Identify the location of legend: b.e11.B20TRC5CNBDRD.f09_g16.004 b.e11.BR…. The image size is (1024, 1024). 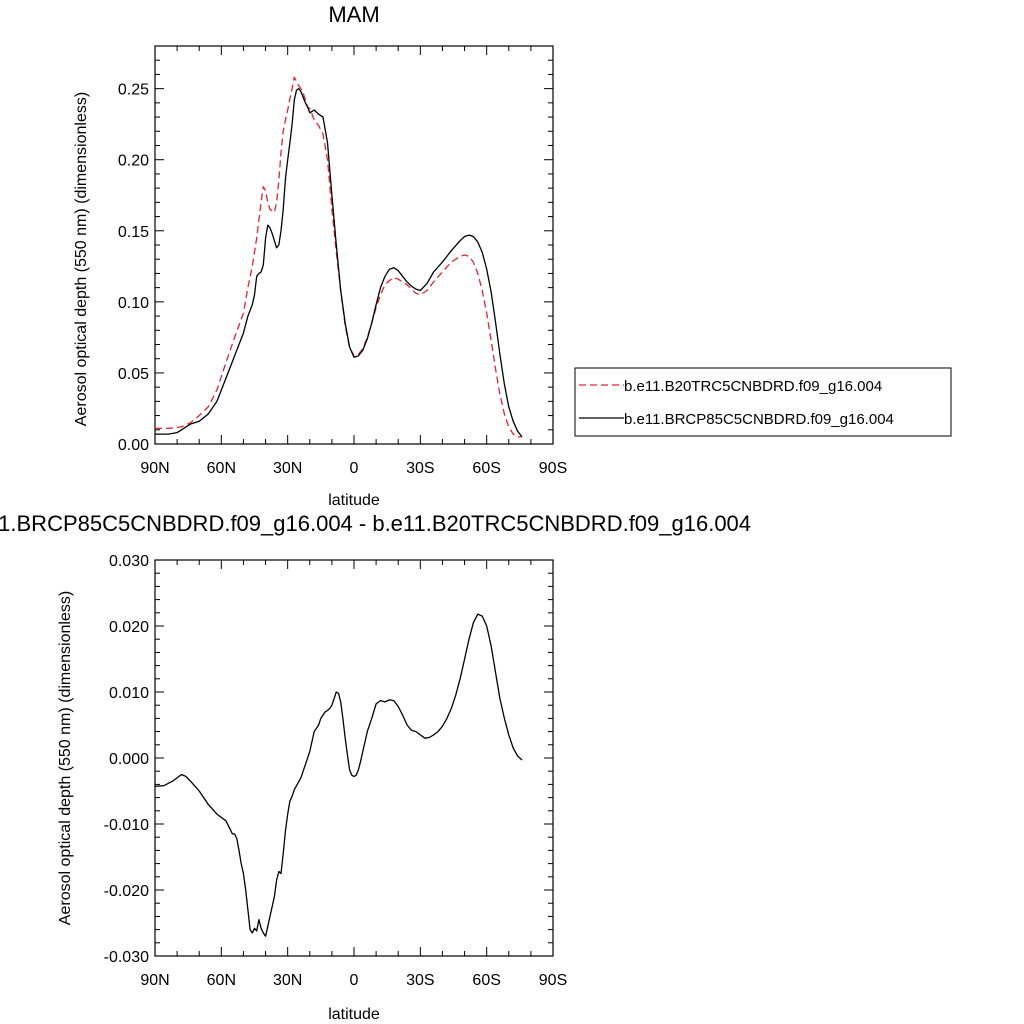
(763, 402).